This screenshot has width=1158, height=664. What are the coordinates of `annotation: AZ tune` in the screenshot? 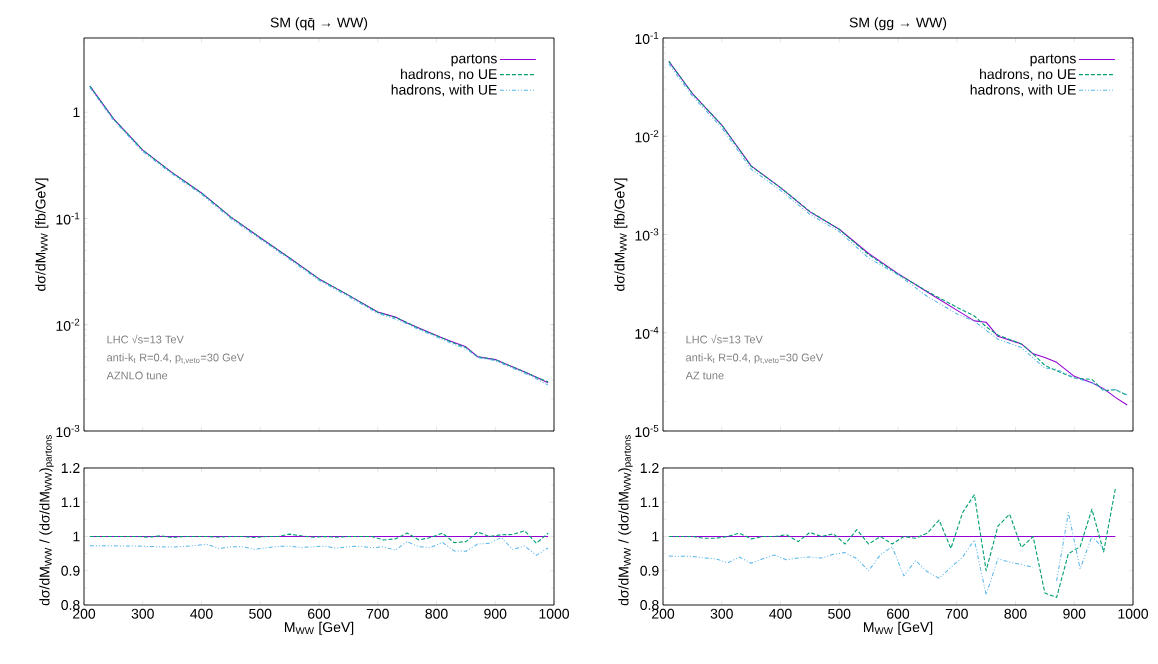 It's located at (704, 375).